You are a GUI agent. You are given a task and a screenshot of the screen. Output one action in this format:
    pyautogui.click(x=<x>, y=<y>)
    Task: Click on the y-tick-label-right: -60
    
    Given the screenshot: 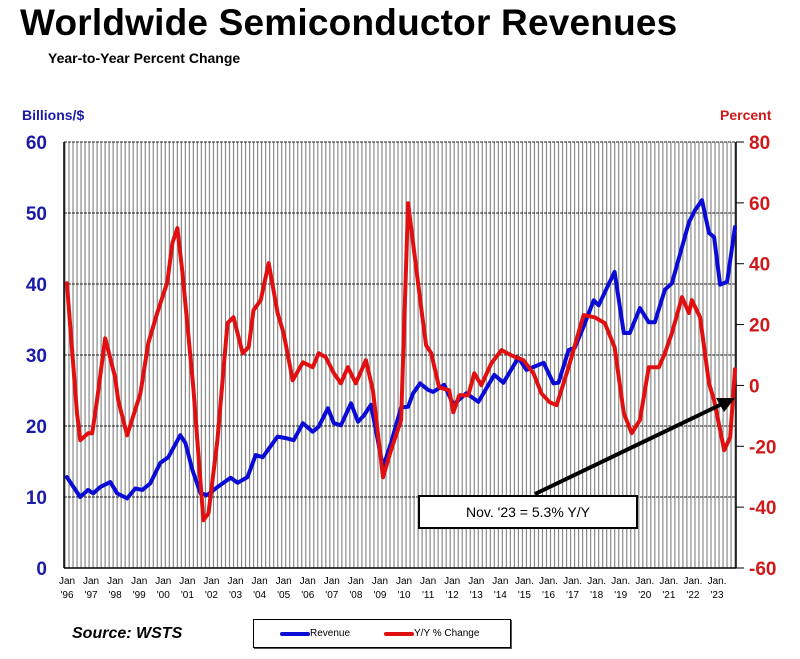 What is the action you would take?
    pyautogui.click(x=762, y=569)
    